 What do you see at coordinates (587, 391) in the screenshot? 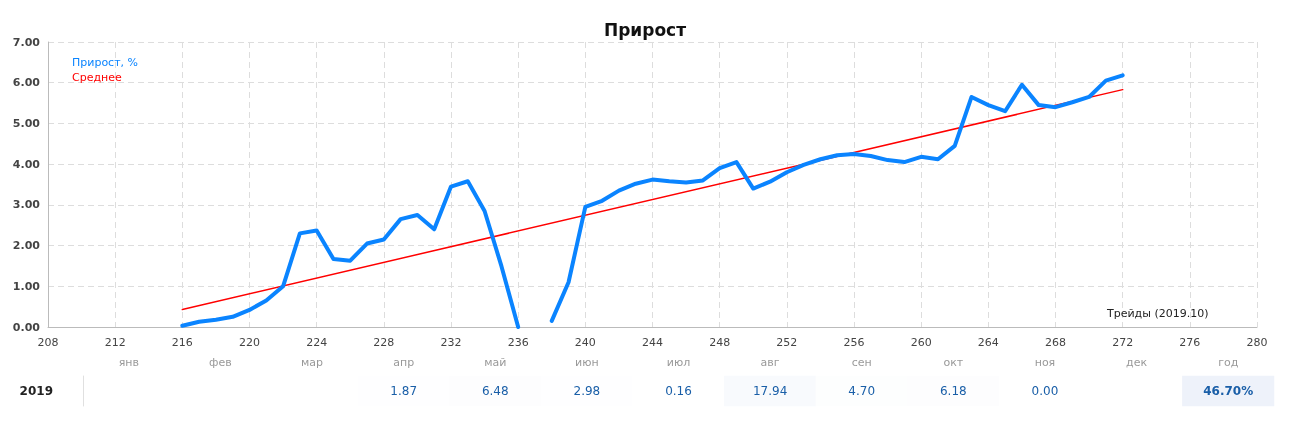
I see `data-label: 2.98` at bounding box center [587, 391].